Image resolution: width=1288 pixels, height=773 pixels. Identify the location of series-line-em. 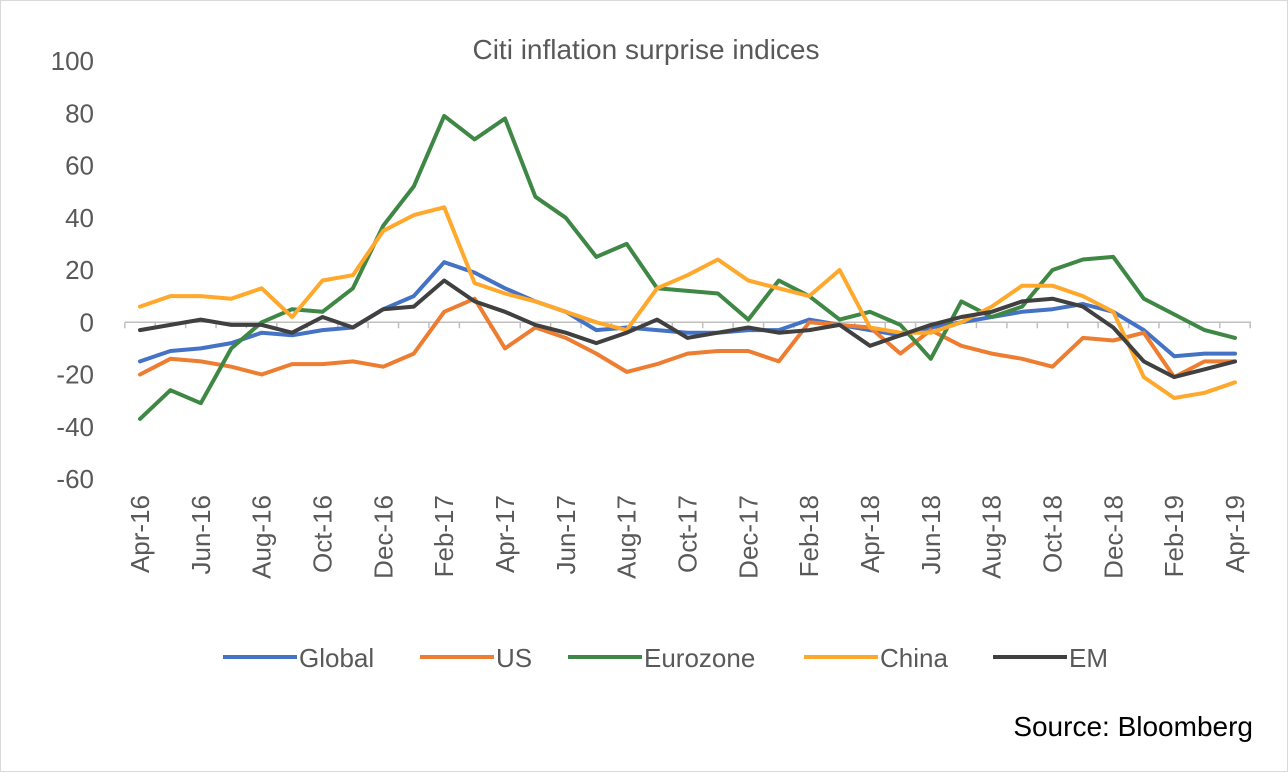
(687, 329).